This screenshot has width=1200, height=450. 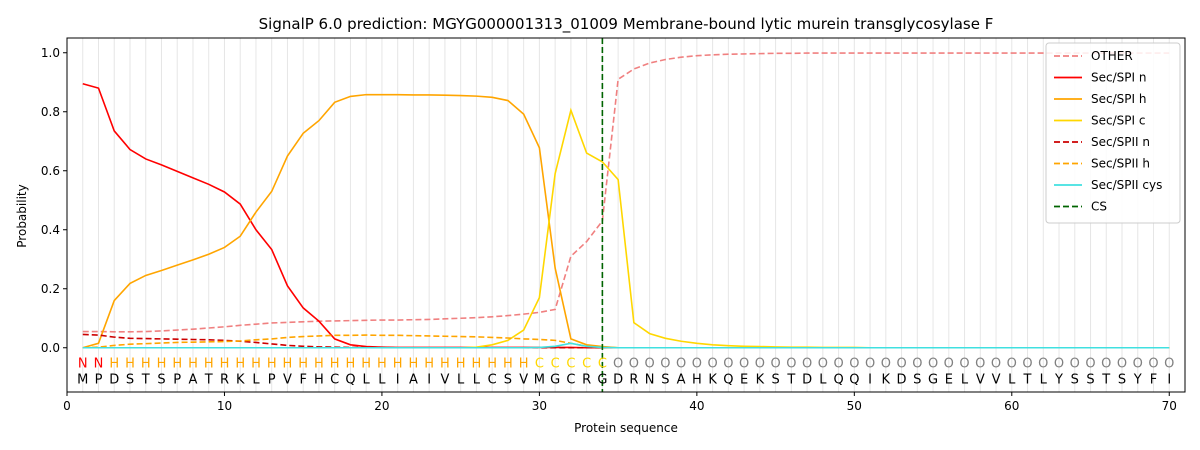 I want to click on series-line, so click(x=626, y=345).